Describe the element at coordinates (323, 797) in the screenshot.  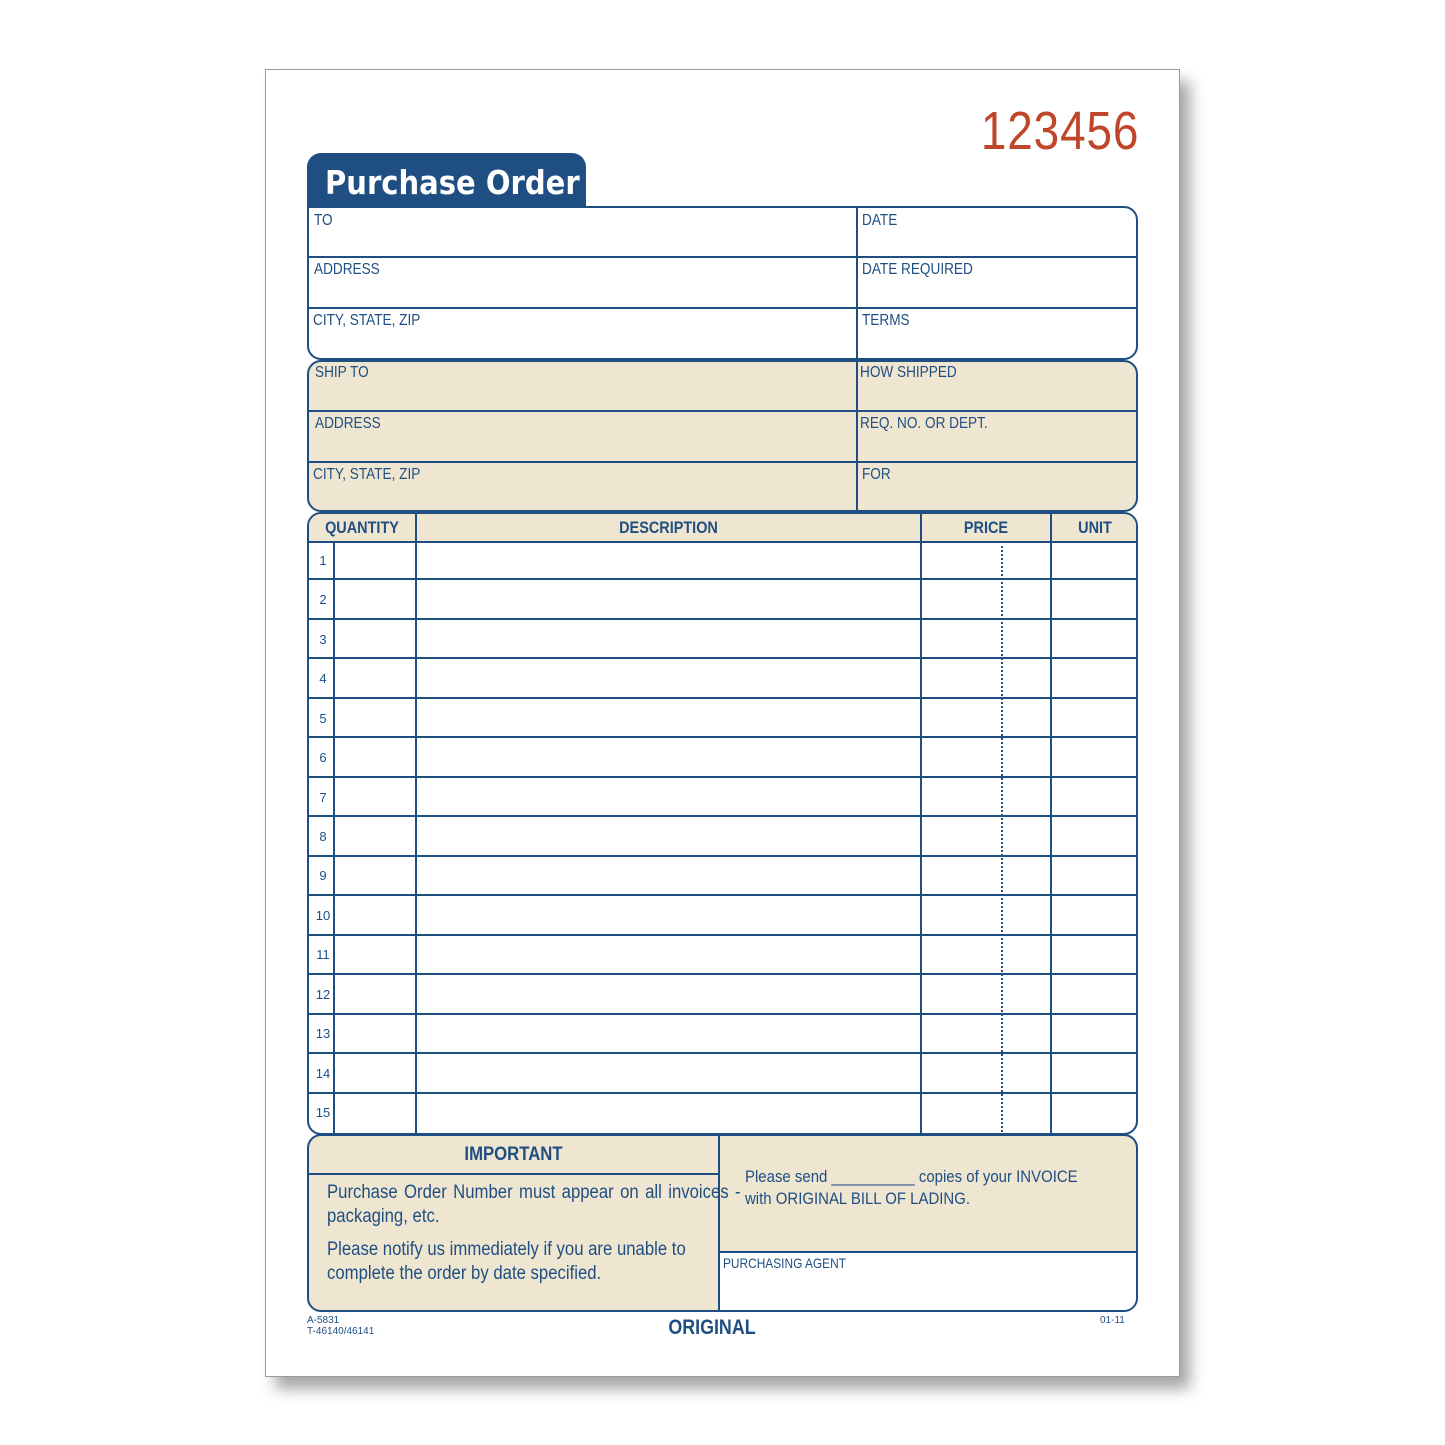
I see `row-number: 7` at that location.